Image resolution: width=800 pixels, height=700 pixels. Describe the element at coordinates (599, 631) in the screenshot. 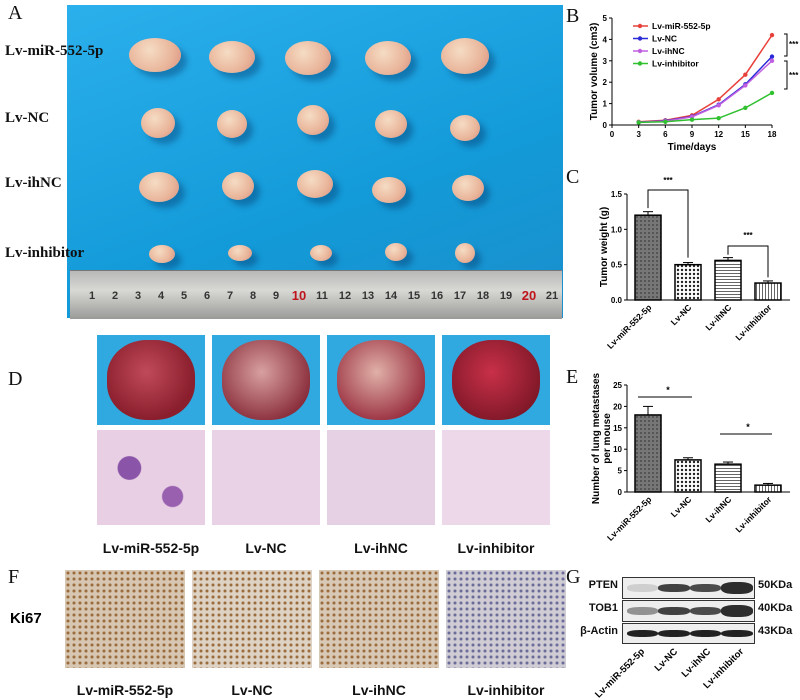

I see `protein-actin: β-Actin` at that location.